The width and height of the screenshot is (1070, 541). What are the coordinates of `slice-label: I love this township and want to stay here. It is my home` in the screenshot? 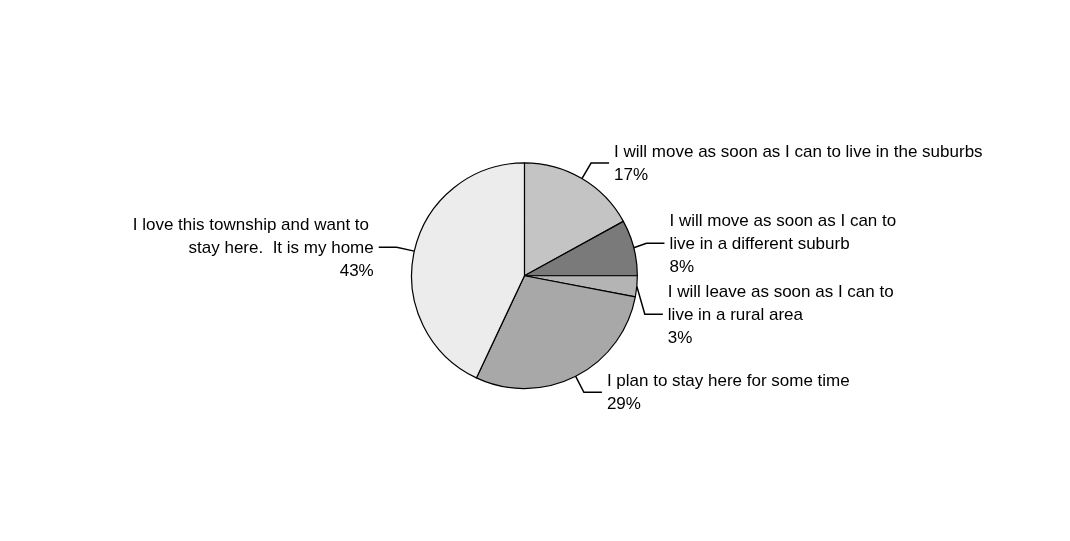 It's located at (253, 235).